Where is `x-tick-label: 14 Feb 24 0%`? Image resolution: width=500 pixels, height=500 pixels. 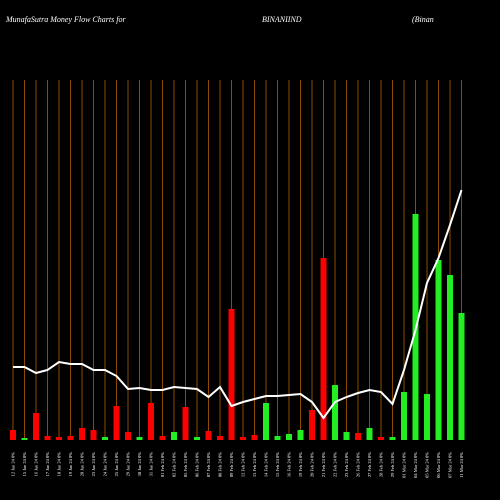
x-tick-label: 14 Feb 24 0% is located at coordinates (266, 464).